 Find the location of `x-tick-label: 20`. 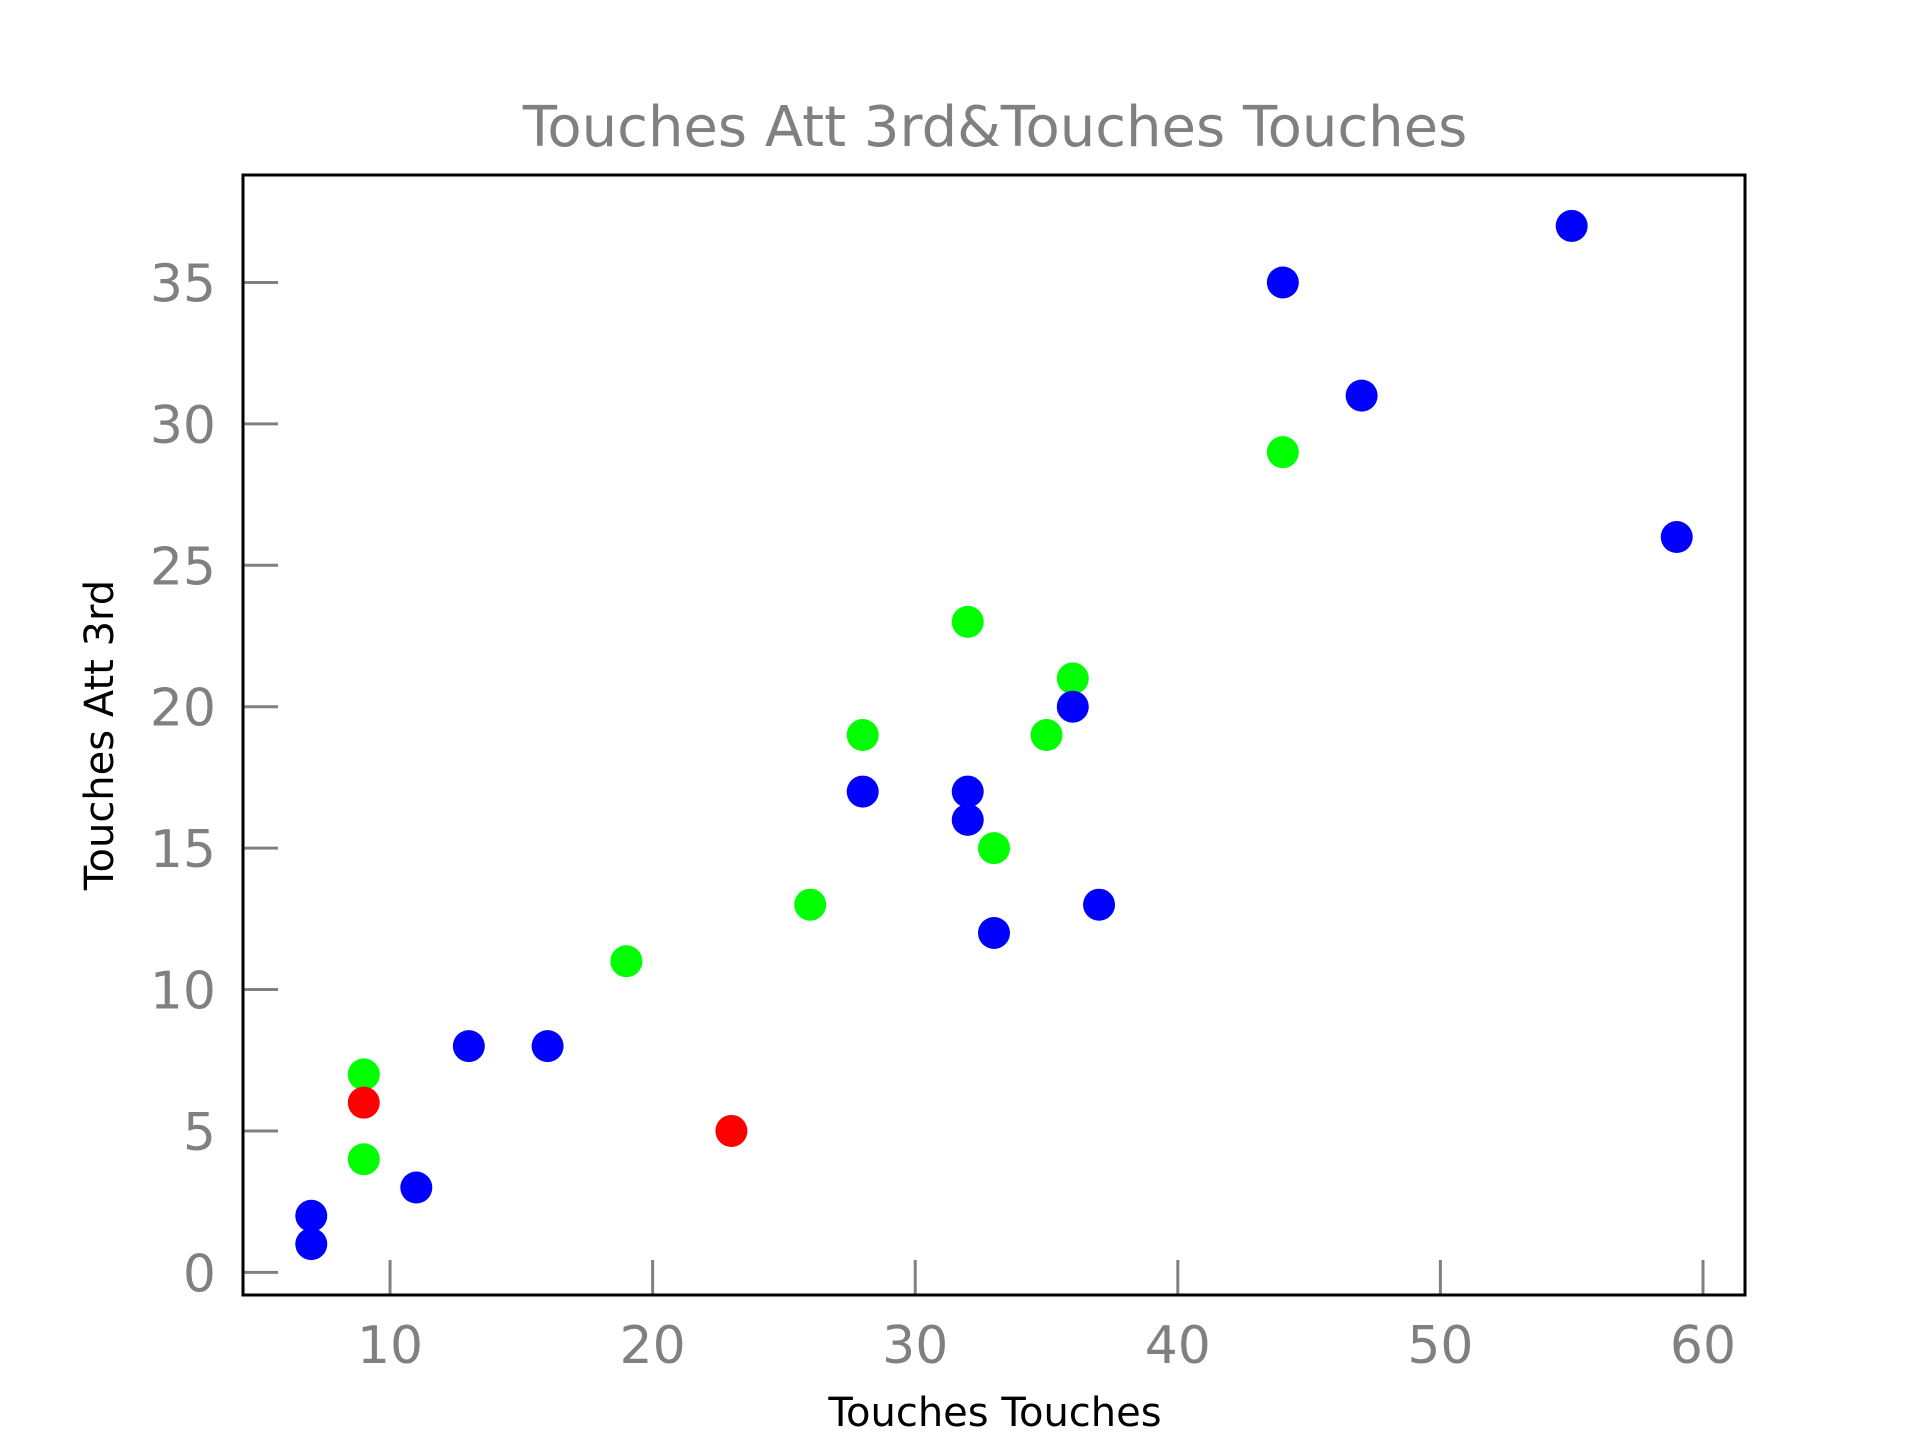

x-tick-label: 20 is located at coordinates (653, 1346).